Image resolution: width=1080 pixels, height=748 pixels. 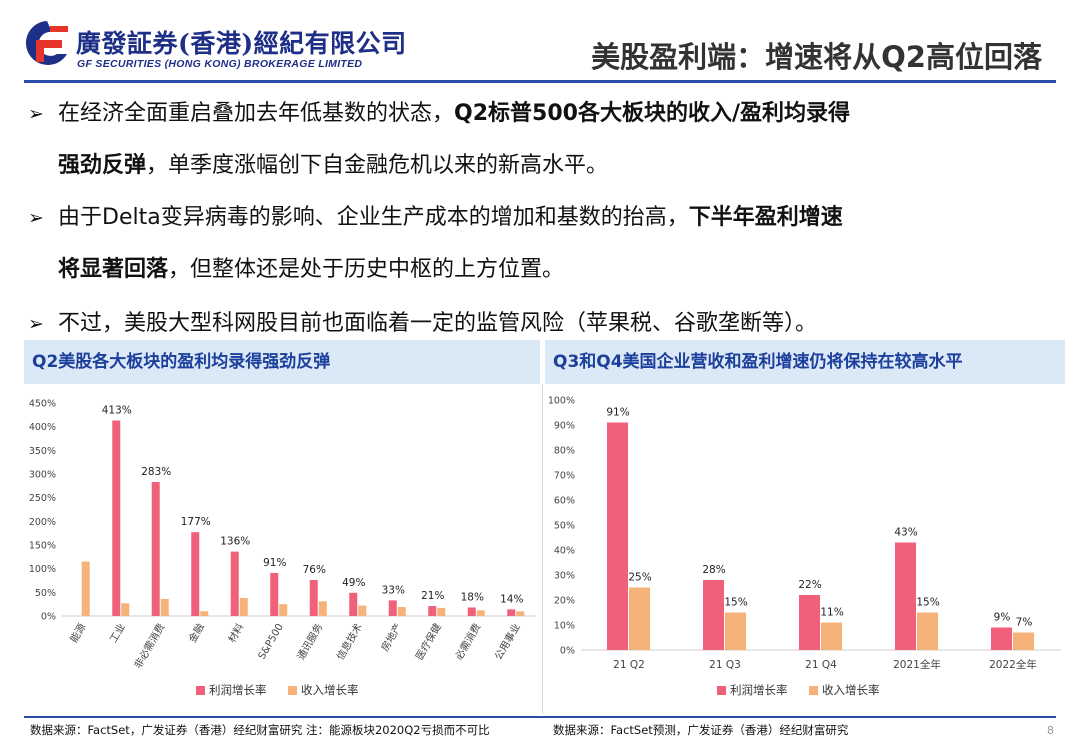 I want to click on x-category-label: 信息技术, so click(x=349, y=641).